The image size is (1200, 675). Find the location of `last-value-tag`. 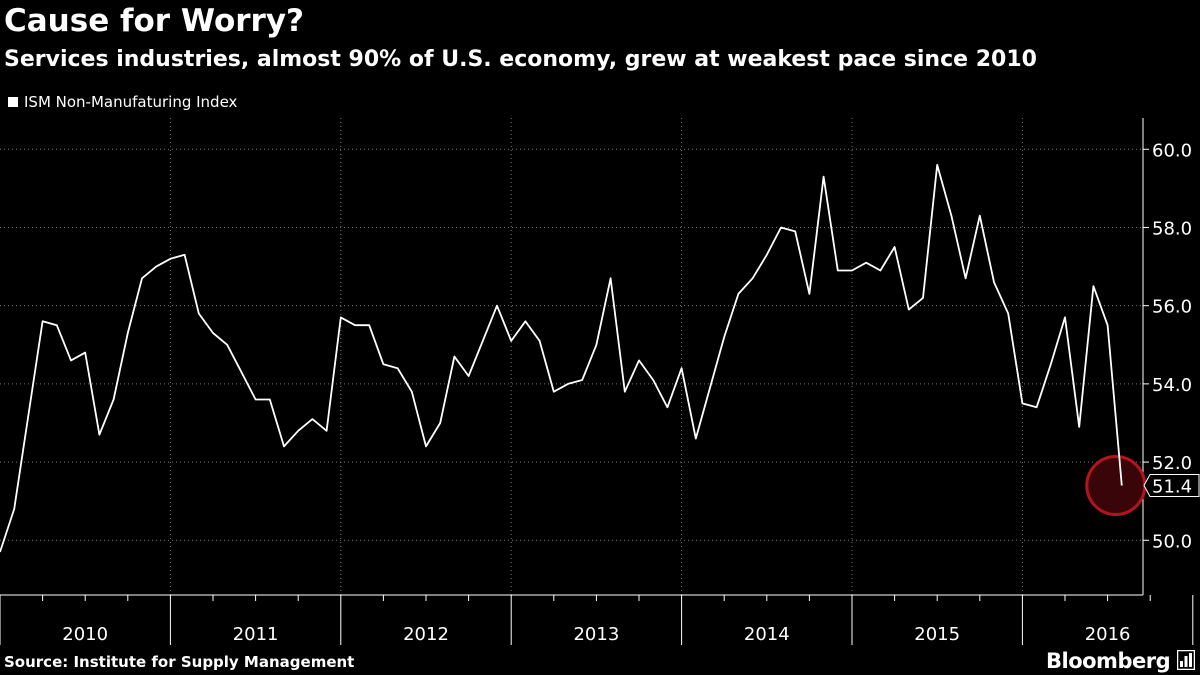

last-value-tag is located at coordinates (1171, 486).